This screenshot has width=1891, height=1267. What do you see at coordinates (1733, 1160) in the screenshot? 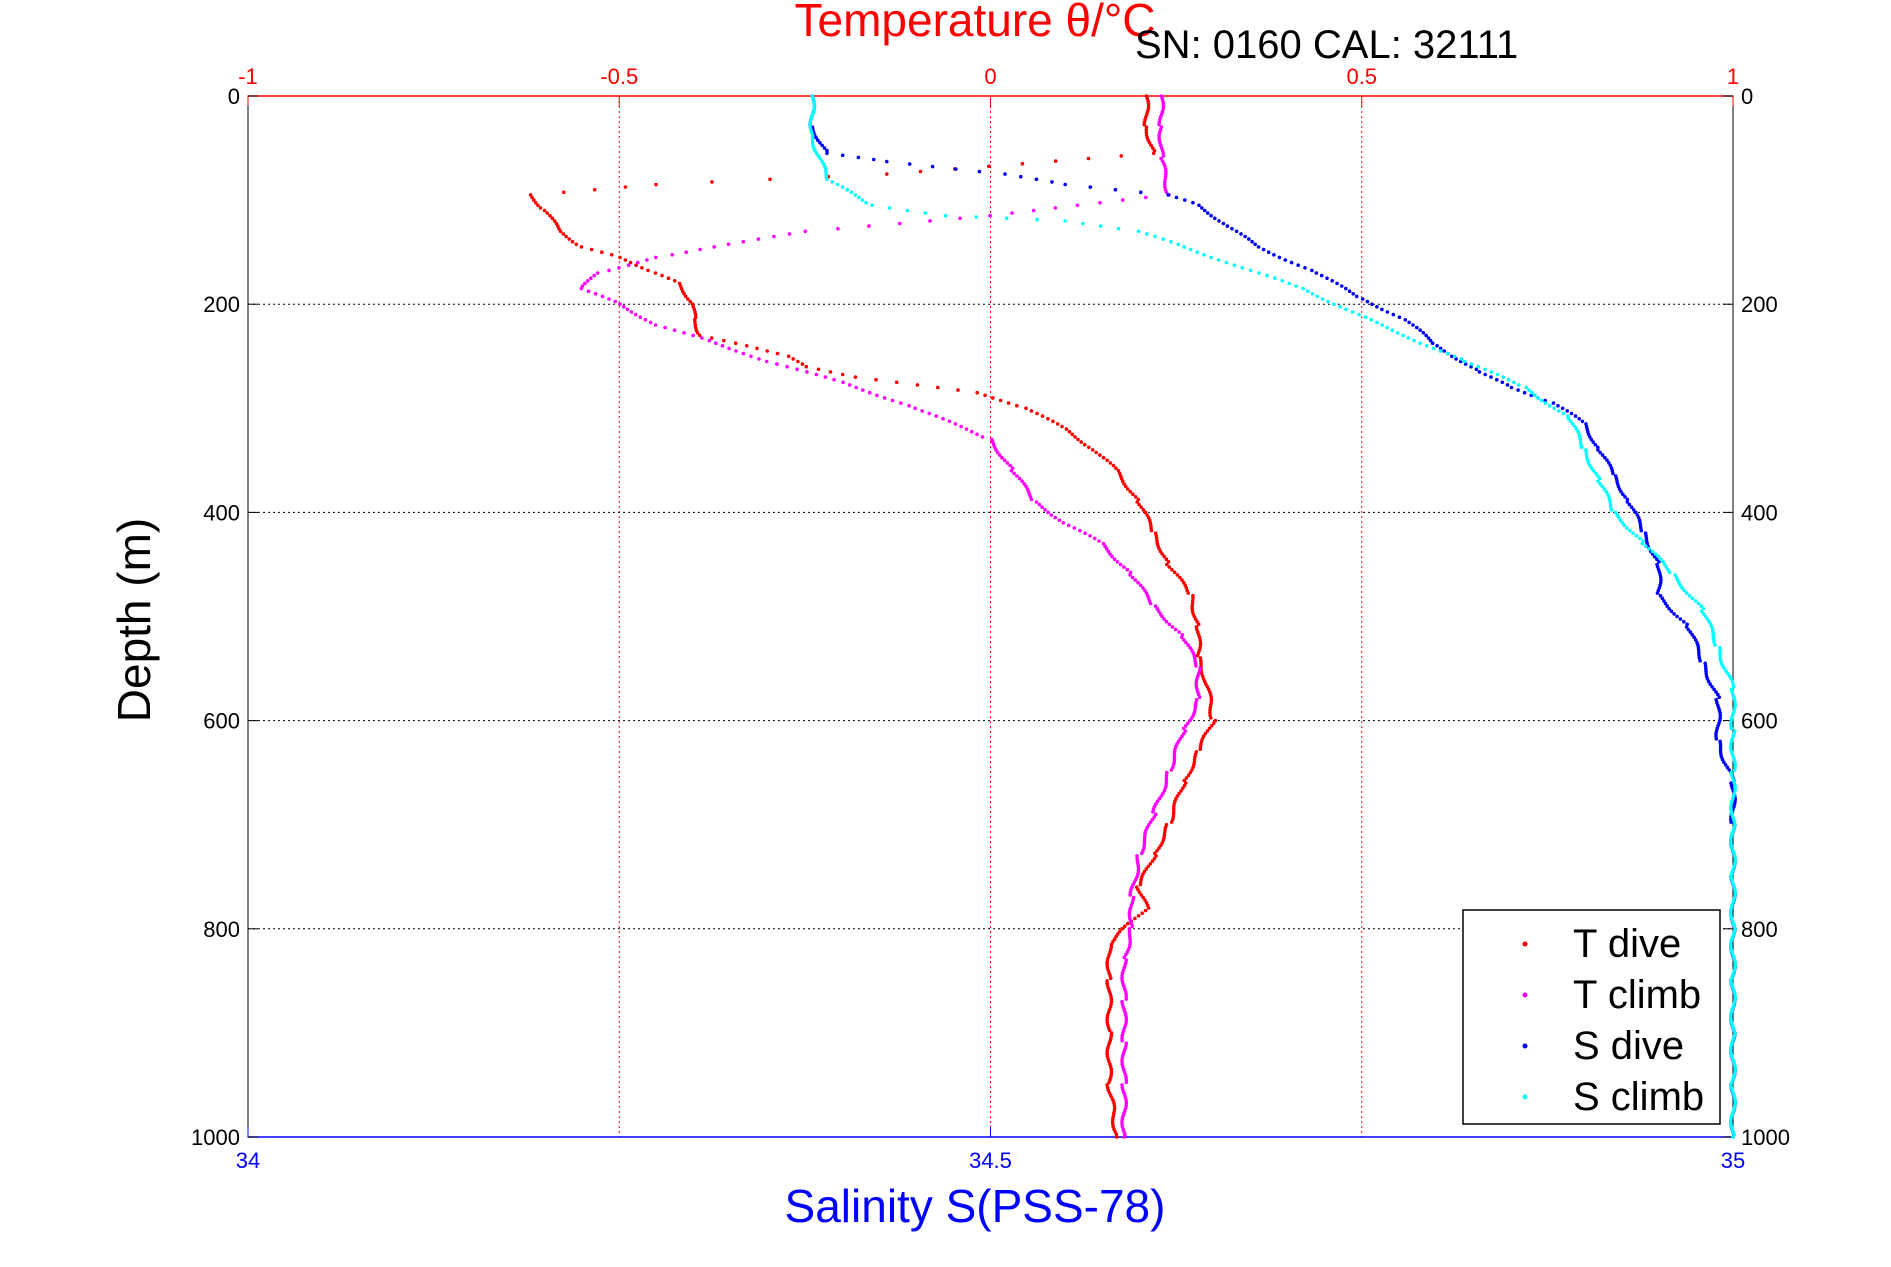
I see `salinity-tick-label: 35` at bounding box center [1733, 1160].